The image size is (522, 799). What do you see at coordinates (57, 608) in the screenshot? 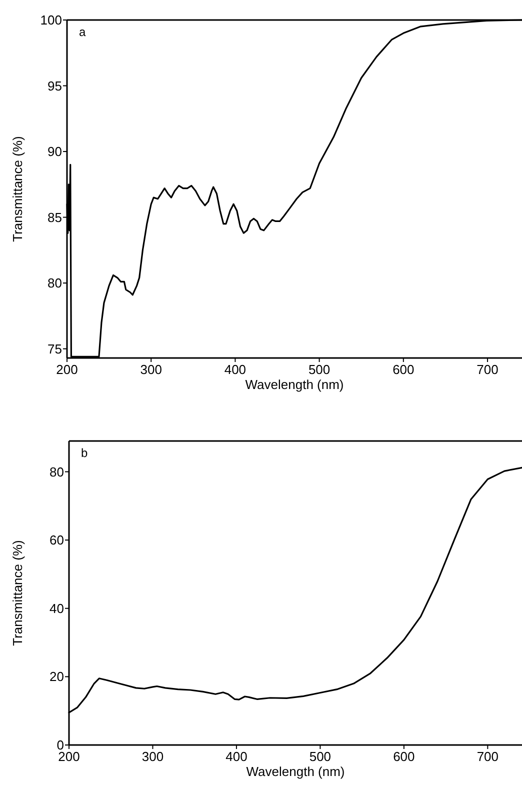
I see `y-tick-label: 40` at bounding box center [57, 608].